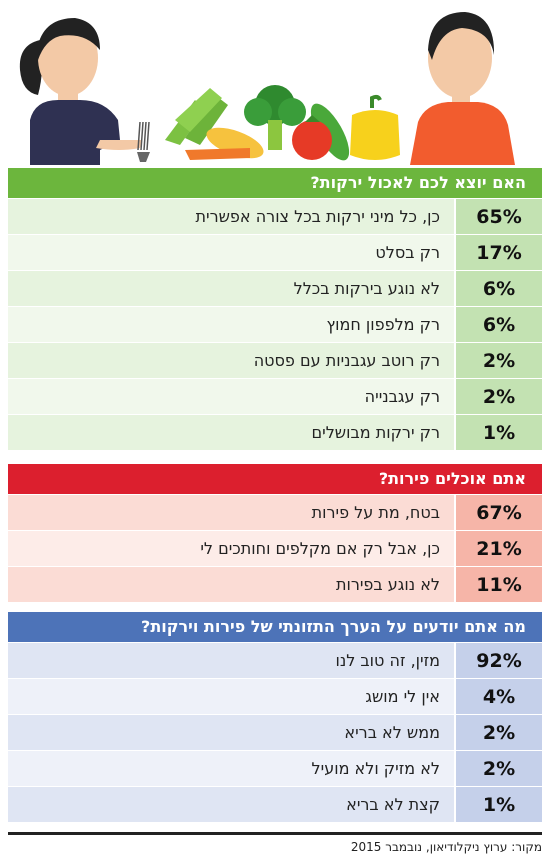 The width and height of the screenshot is (550, 865). What do you see at coordinates (498, 696) in the screenshot?
I see `percent-value: 4%` at bounding box center [498, 696].